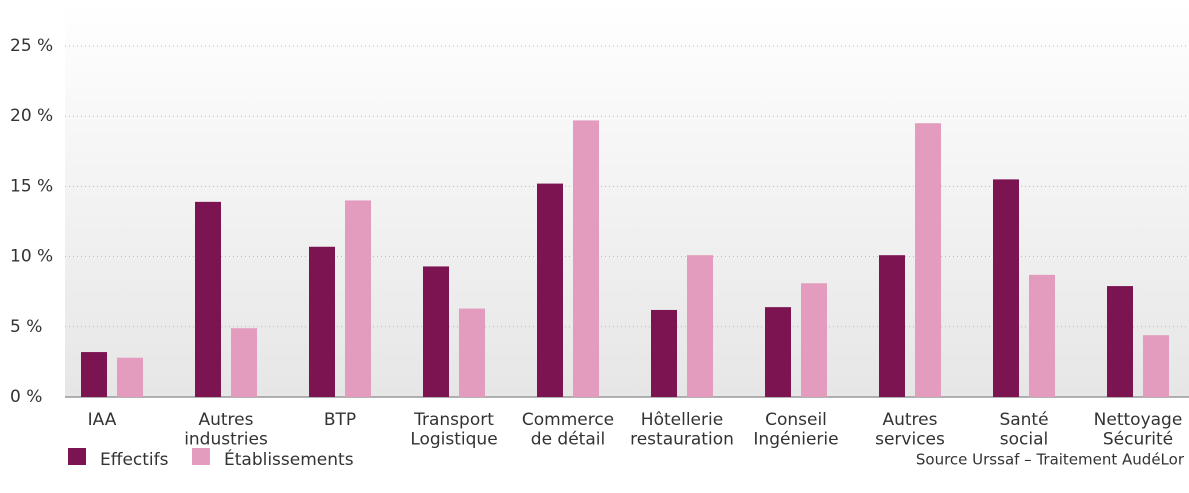 The width and height of the screenshot is (1189, 493). I want to click on x-tick-label: Autres services, so click(910, 430).